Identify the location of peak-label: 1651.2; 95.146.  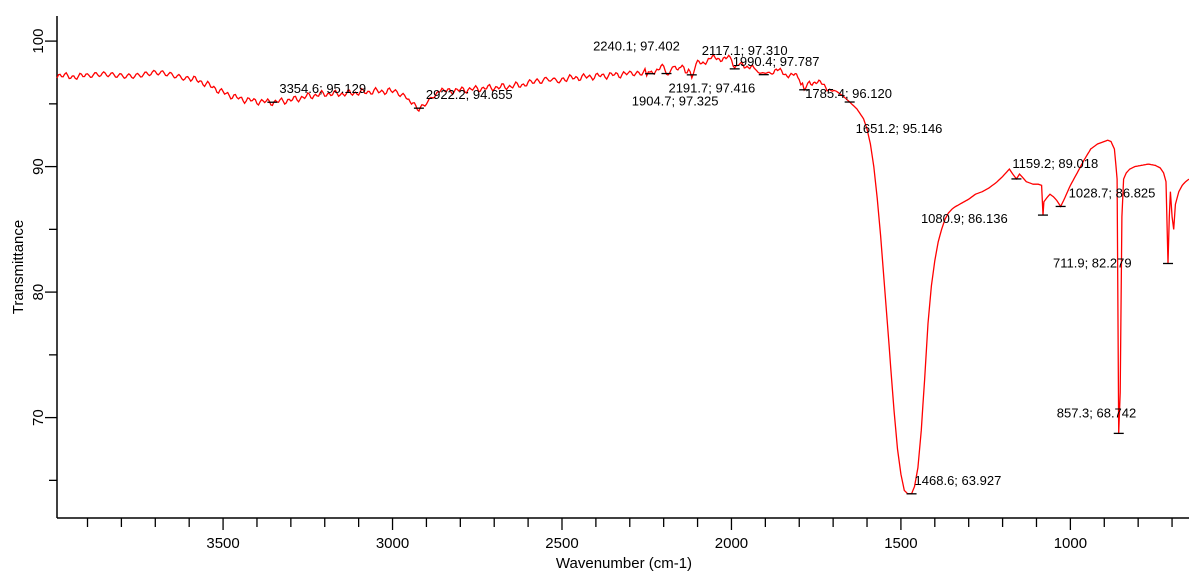
(899, 128).